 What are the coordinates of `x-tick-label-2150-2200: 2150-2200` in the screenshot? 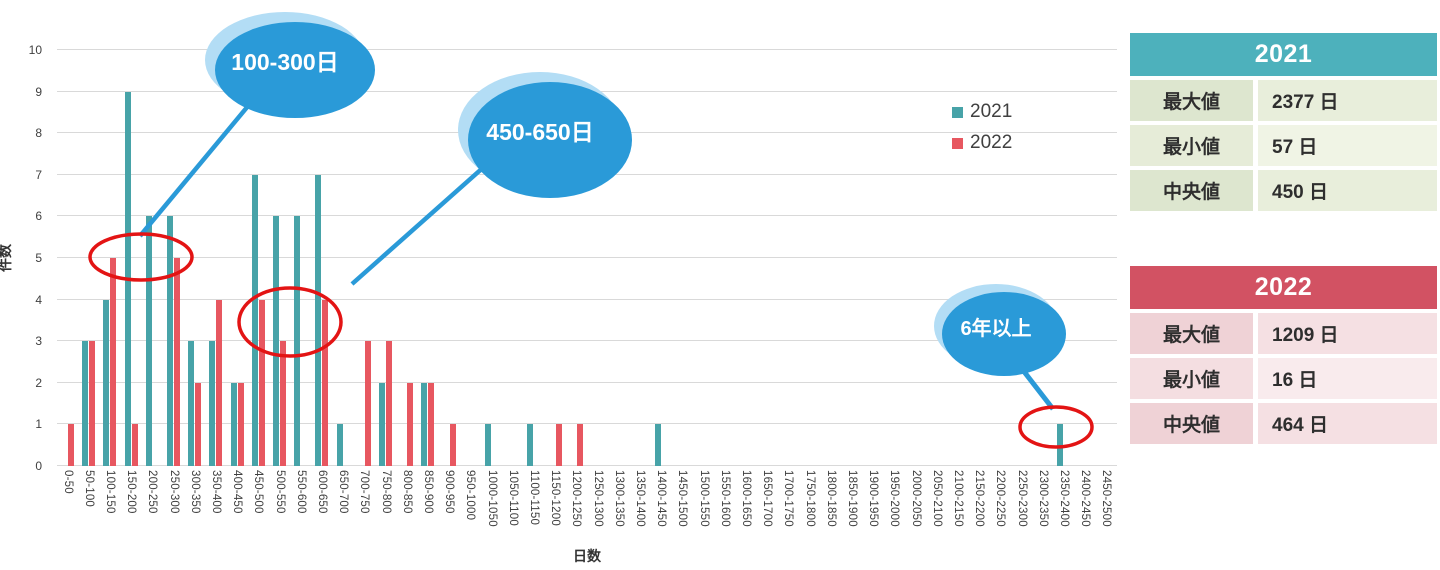 It's located at (979, 498).